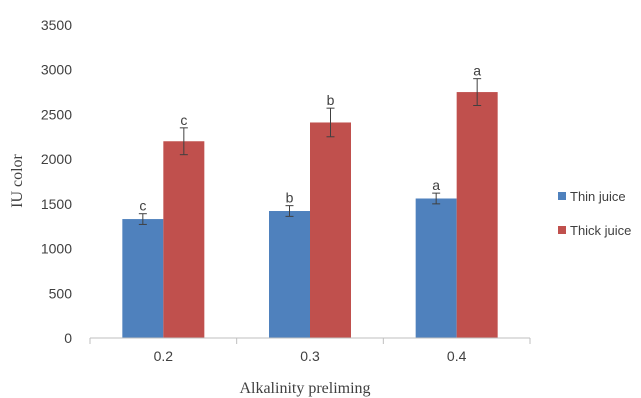  What do you see at coordinates (457, 356) in the screenshot?
I see `x-tick-label: 0.4` at bounding box center [457, 356].